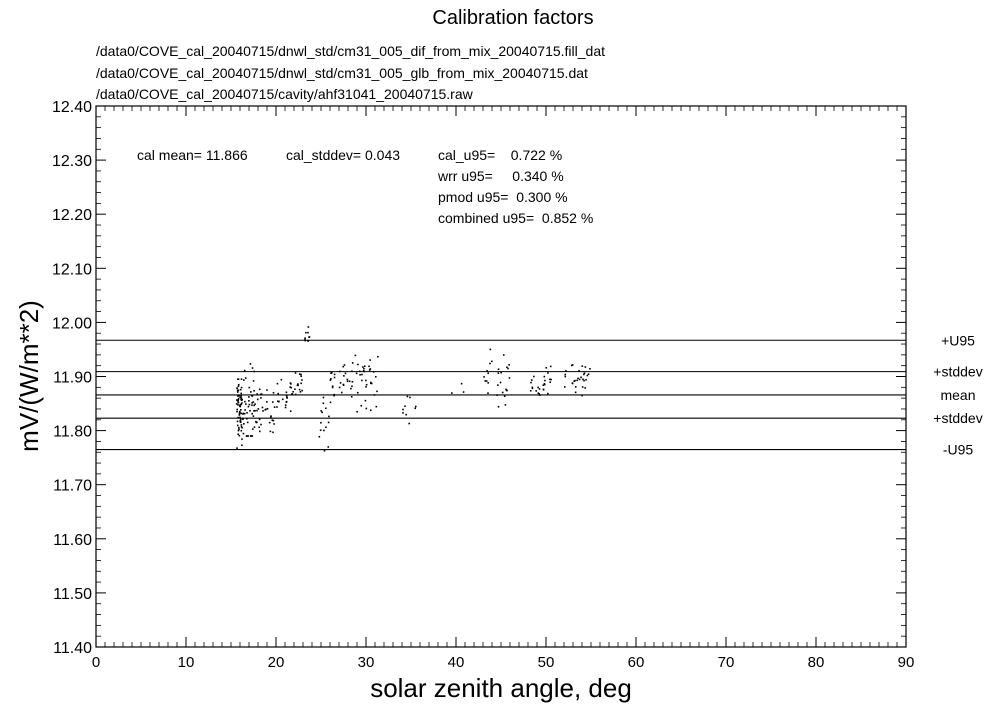 This screenshot has height=707, width=994. Describe the element at coordinates (957, 395) in the screenshot. I see `reference-line-label: mean` at that location.